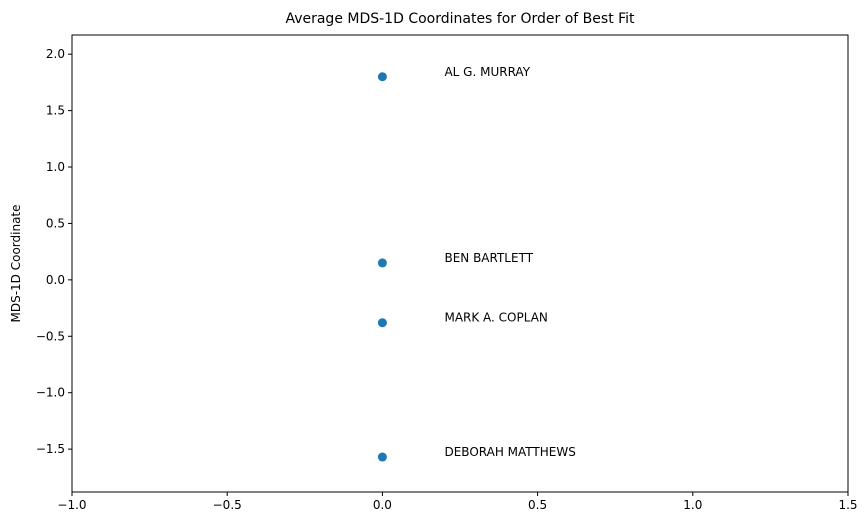  What do you see at coordinates (50, 393) in the screenshot?
I see `y-tick-label: −1.0` at bounding box center [50, 393].